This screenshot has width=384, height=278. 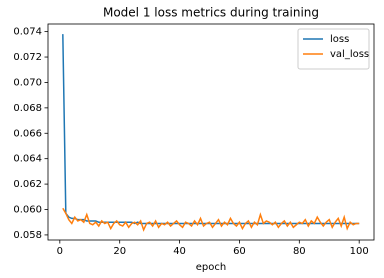 I want to click on y-tick-label: 0.058, so click(x=27, y=235).